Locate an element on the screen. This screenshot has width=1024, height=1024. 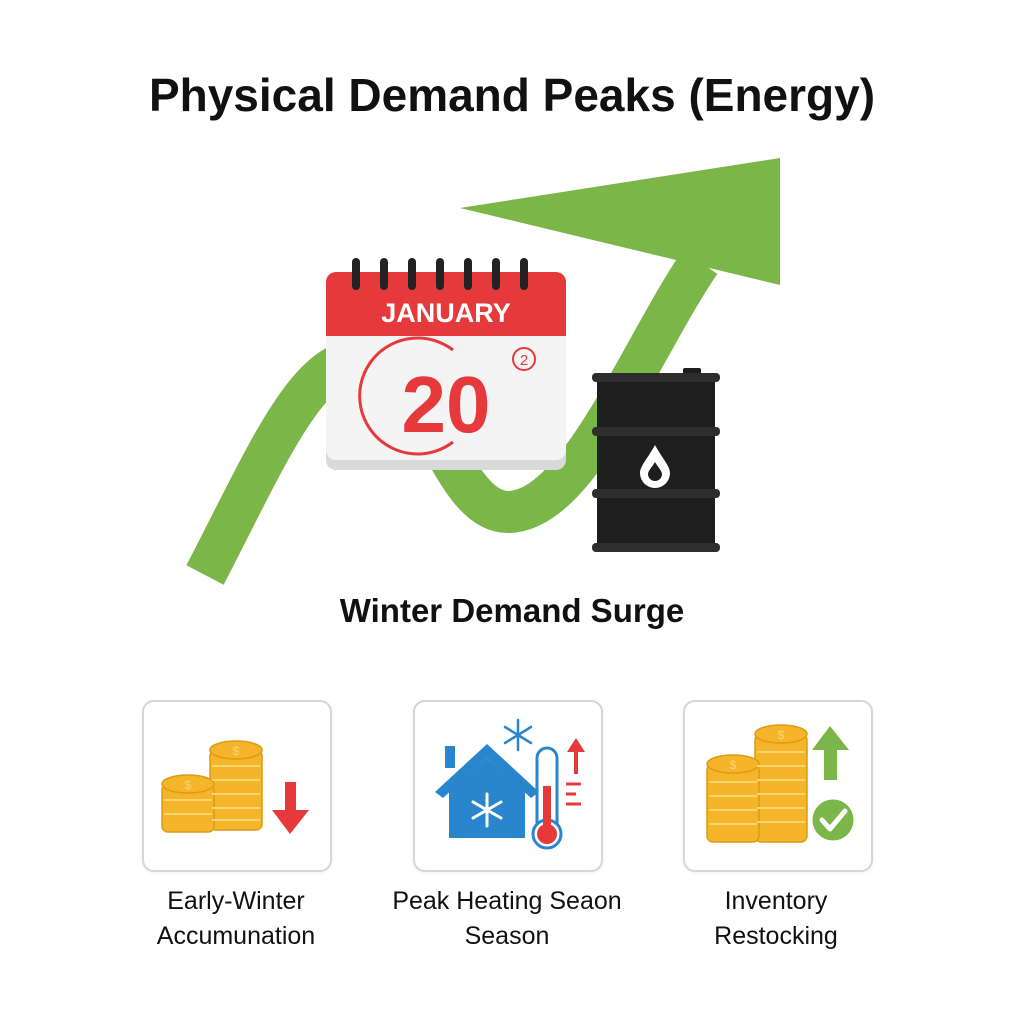
calendar-icon: JANUARY 20 2 is located at coordinates (446, 364).